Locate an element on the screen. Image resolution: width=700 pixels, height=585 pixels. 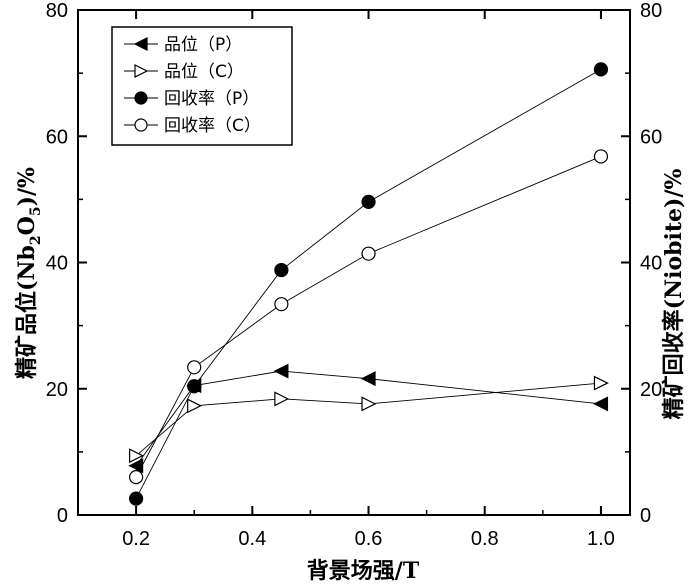
x-tick-label: 0.8 is located at coordinates (485, 539).